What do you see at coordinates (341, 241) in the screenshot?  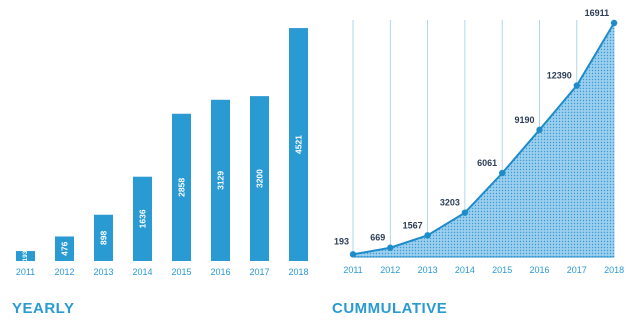 I see `point-value-label-2011: 193` at bounding box center [341, 241].